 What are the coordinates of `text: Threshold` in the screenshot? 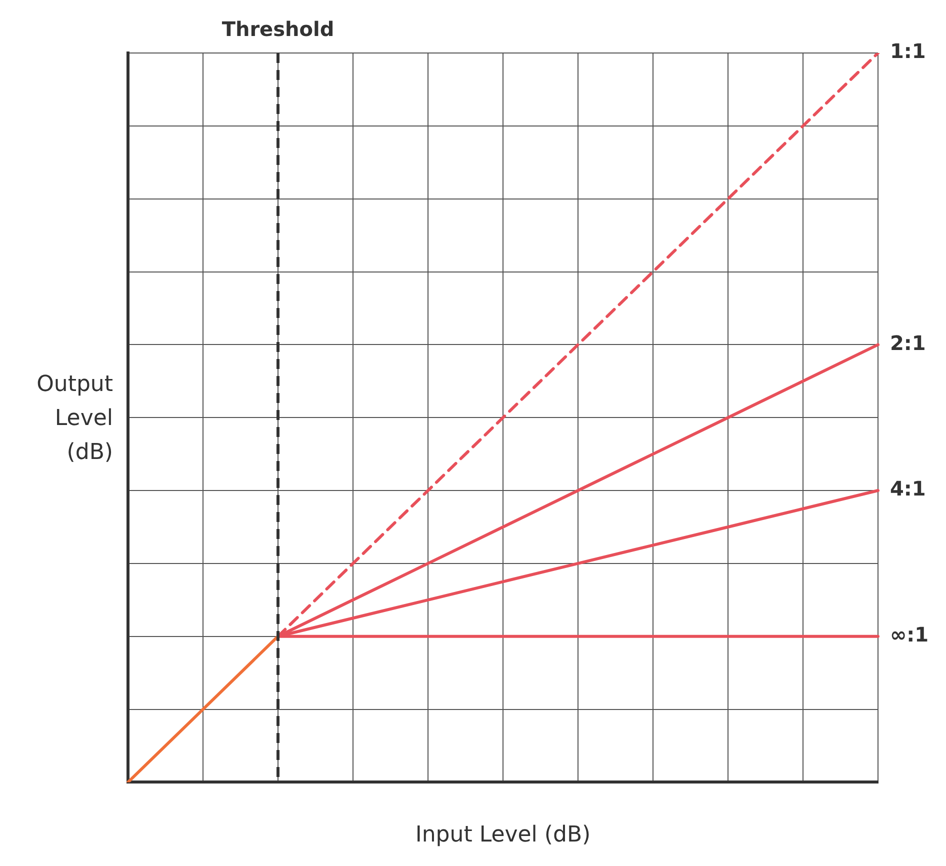 It's located at (278, 29).